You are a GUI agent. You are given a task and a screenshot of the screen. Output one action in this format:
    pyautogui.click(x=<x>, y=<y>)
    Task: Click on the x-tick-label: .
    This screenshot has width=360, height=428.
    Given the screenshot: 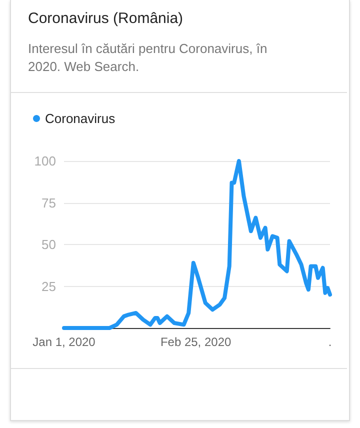 What is the action you would take?
    pyautogui.click(x=330, y=342)
    